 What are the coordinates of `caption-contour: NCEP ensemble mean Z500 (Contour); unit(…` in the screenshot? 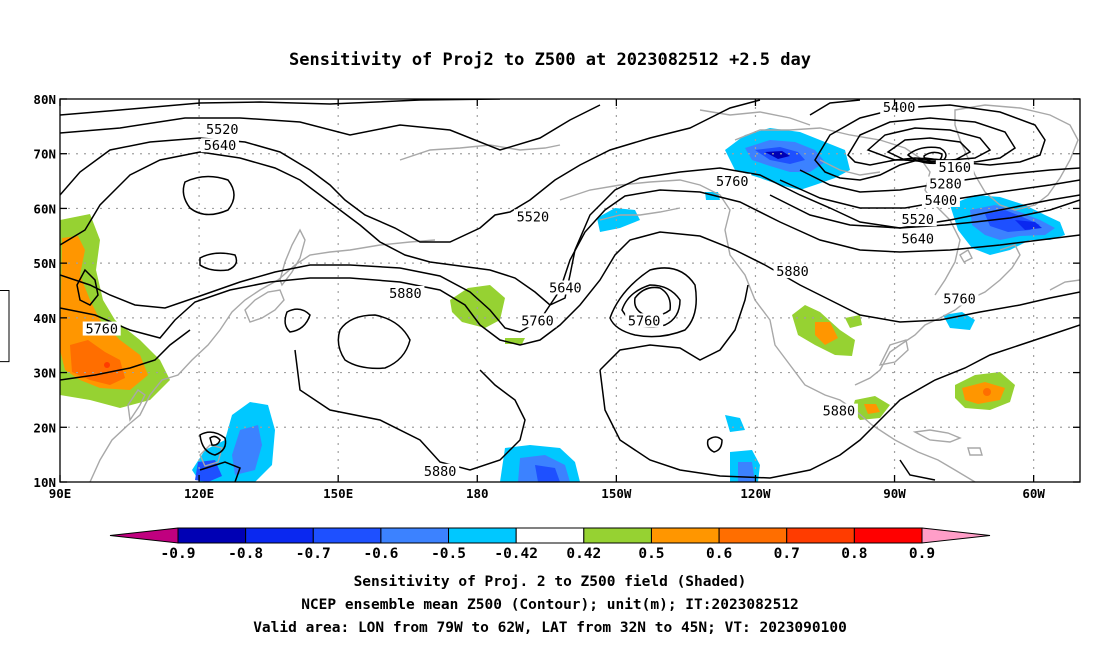 It's located at (550, 605).